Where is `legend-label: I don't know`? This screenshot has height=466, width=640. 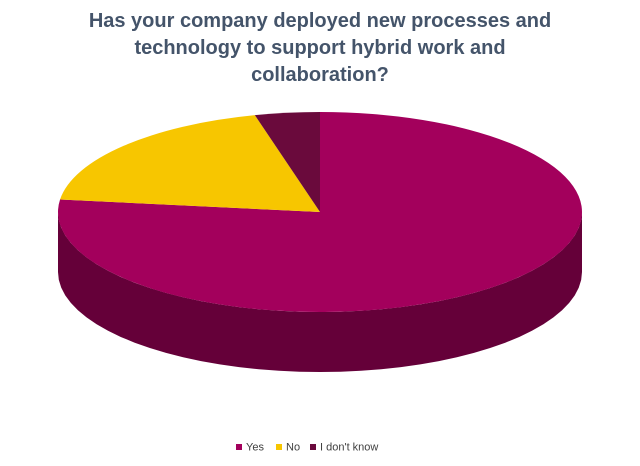
legend-label: I don't know is located at coordinates (349, 447).